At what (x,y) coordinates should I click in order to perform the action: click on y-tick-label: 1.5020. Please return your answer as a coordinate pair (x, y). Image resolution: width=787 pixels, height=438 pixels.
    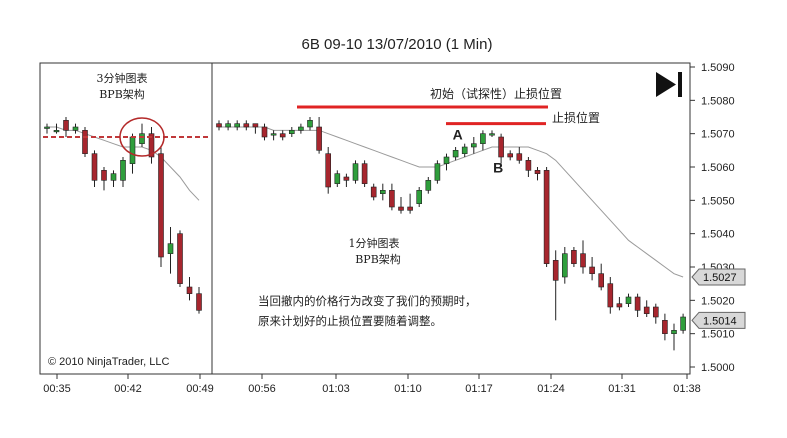
    Looking at the image, I should click on (718, 301).